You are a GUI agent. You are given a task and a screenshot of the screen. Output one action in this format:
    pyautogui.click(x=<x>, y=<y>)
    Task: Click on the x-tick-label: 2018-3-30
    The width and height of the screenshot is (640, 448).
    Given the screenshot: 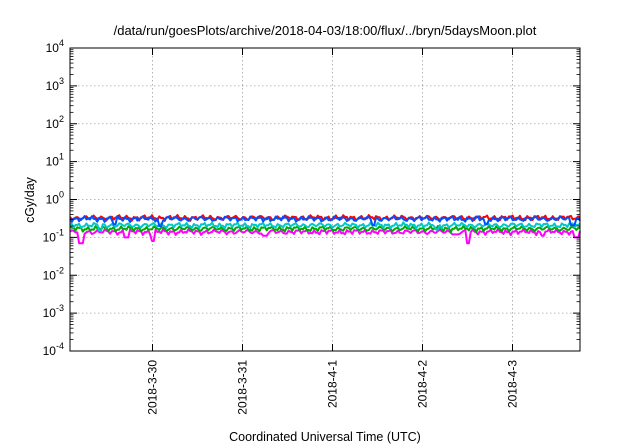 What is the action you would take?
    pyautogui.click(x=153, y=387)
    